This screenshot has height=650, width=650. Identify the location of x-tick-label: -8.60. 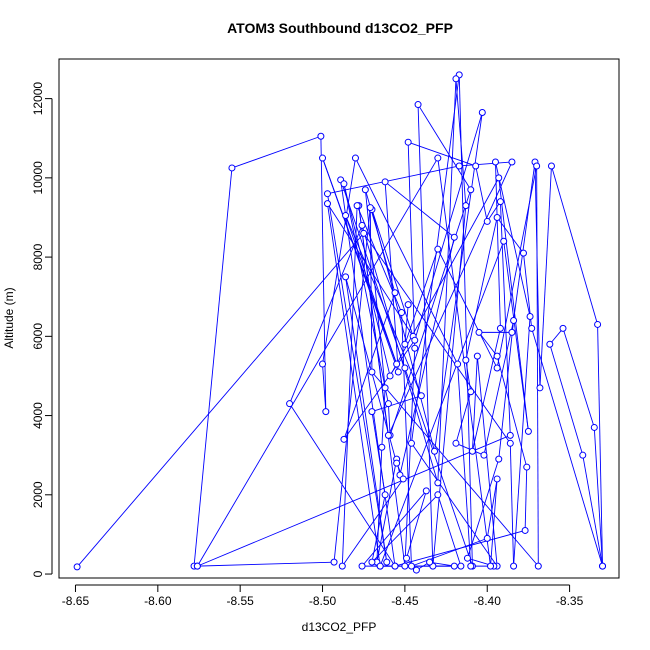
(158, 601).